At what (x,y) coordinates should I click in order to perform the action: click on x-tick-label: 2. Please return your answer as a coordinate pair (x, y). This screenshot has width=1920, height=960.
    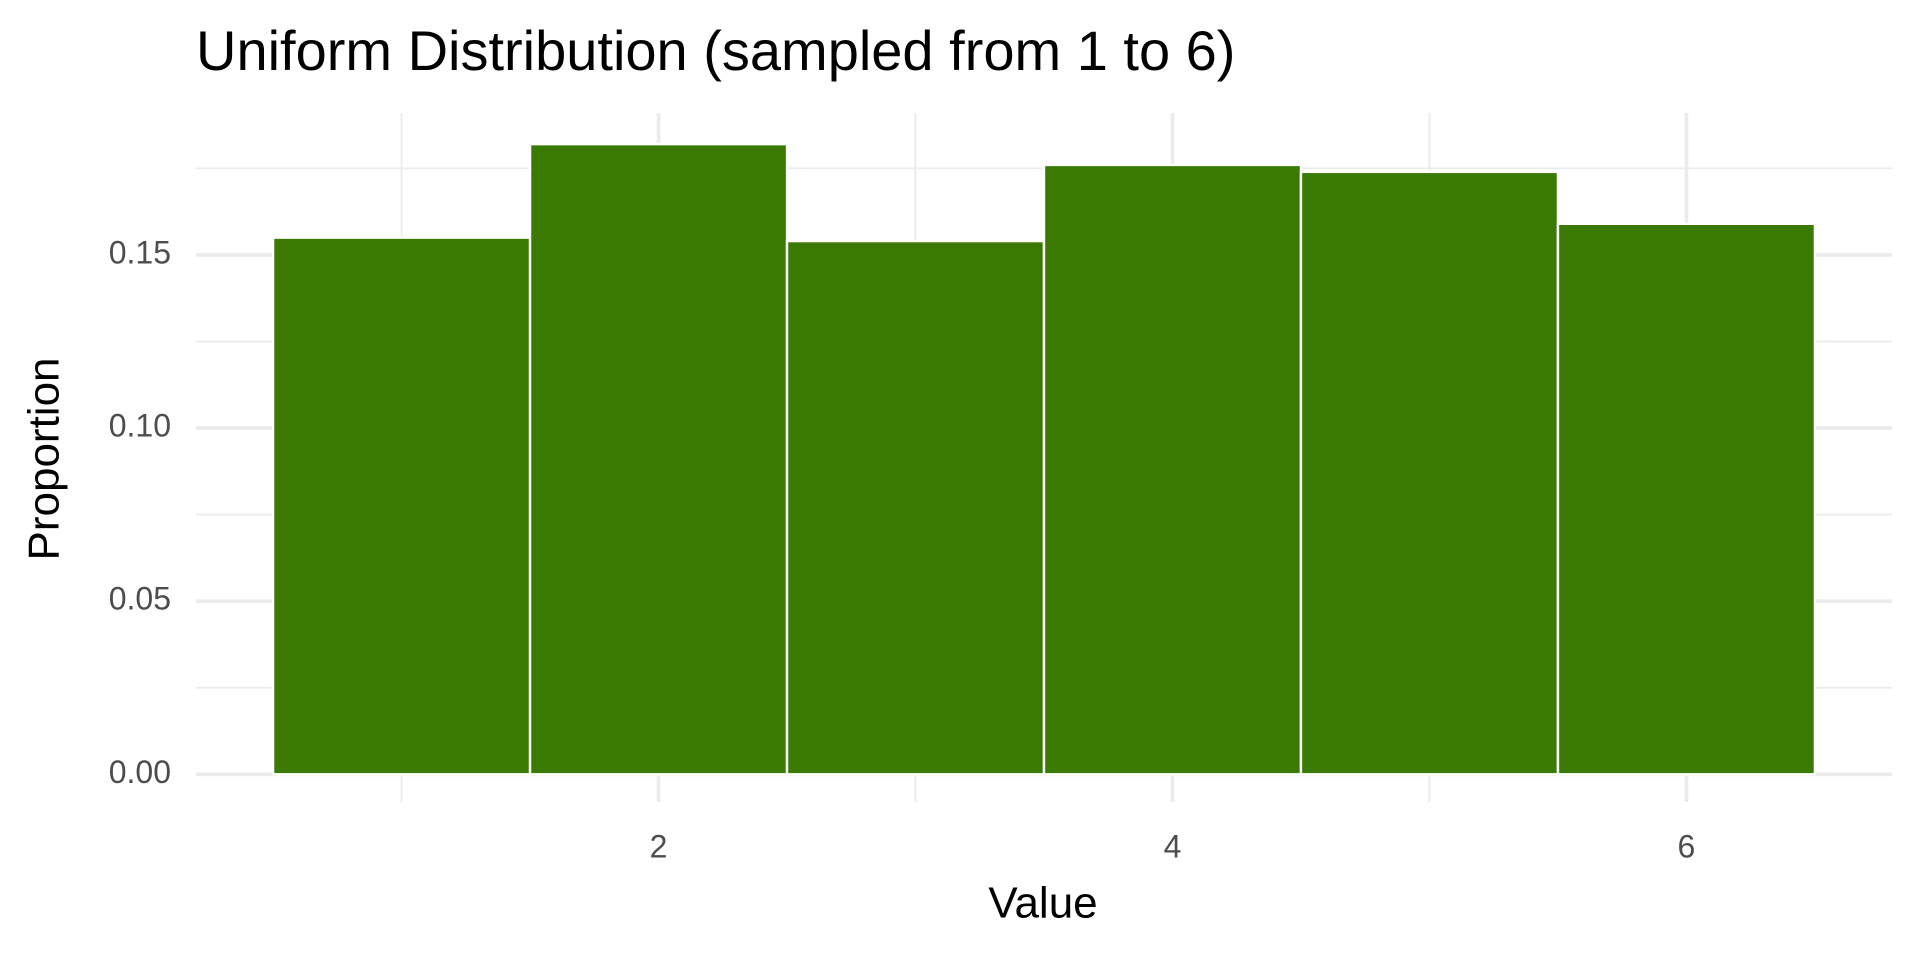
    Looking at the image, I should click on (659, 846).